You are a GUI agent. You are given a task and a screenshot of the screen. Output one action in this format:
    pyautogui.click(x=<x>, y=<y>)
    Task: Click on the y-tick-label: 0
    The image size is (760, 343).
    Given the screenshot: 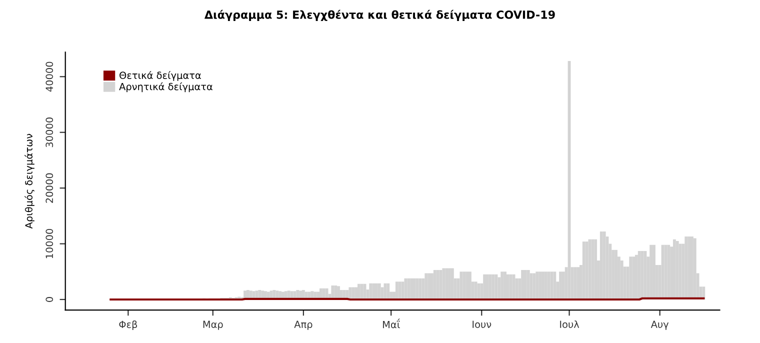 What is the action you would take?
    pyautogui.click(x=50, y=299)
    